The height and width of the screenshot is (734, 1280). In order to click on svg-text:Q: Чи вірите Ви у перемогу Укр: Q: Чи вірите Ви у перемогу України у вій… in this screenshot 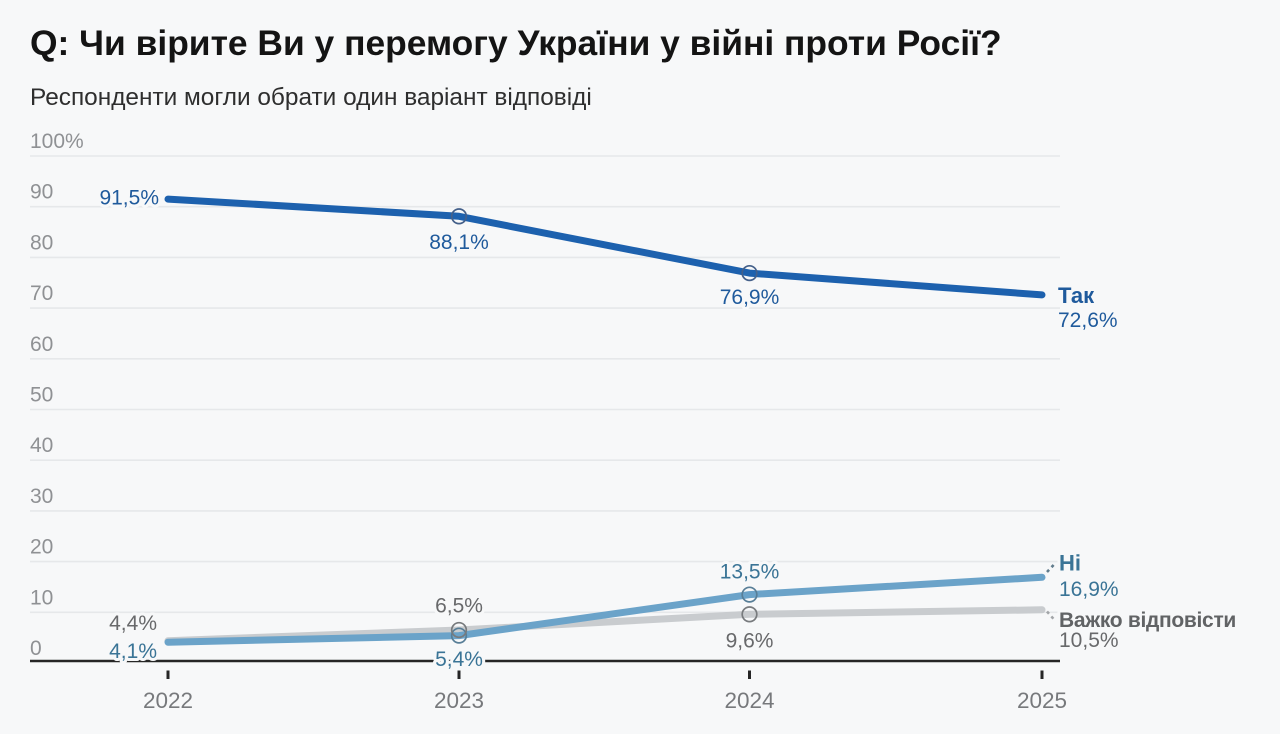, I will do `click(516, 43)`.